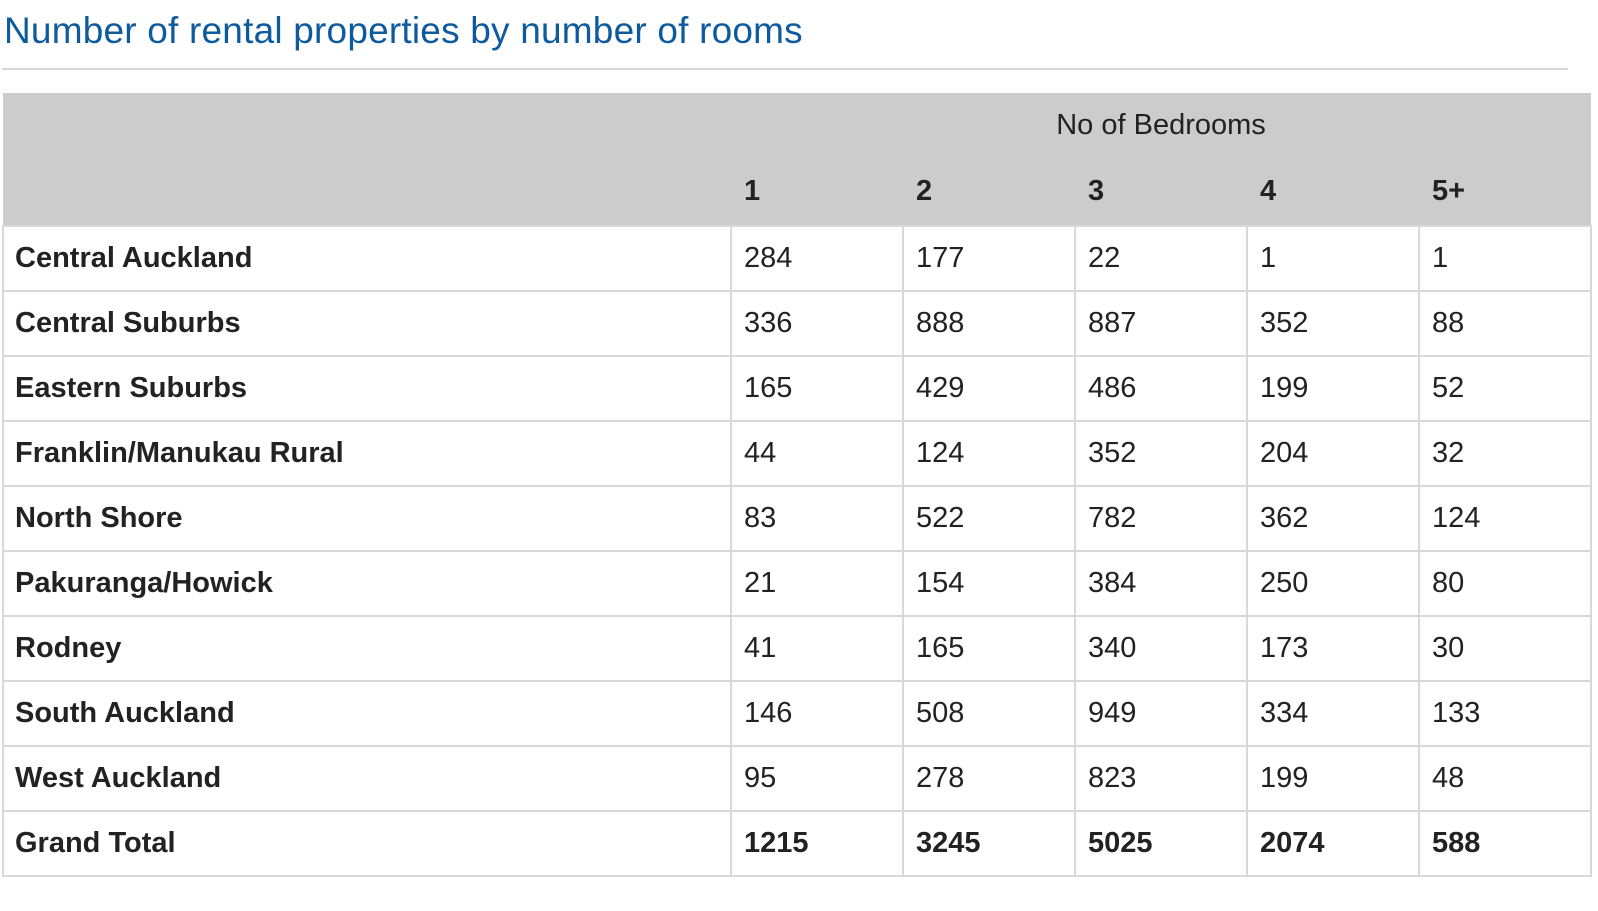 Image resolution: width=1598 pixels, height=911 pixels. Describe the element at coordinates (1505, 713) in the screenshot. I see `value-cell: 133` at that location.